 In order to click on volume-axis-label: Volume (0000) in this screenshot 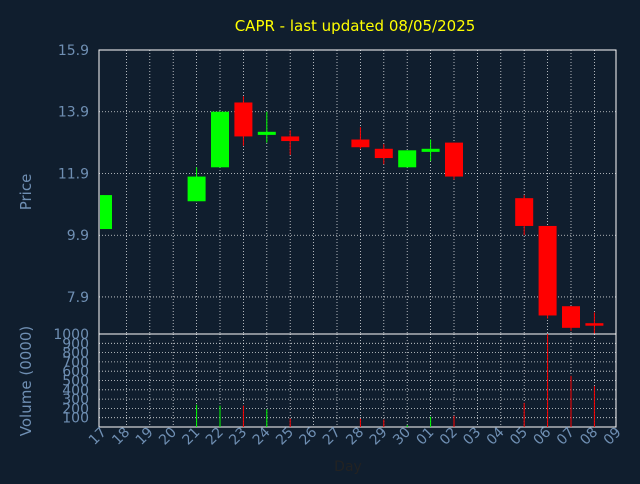, I will do `click(26, 381)`.